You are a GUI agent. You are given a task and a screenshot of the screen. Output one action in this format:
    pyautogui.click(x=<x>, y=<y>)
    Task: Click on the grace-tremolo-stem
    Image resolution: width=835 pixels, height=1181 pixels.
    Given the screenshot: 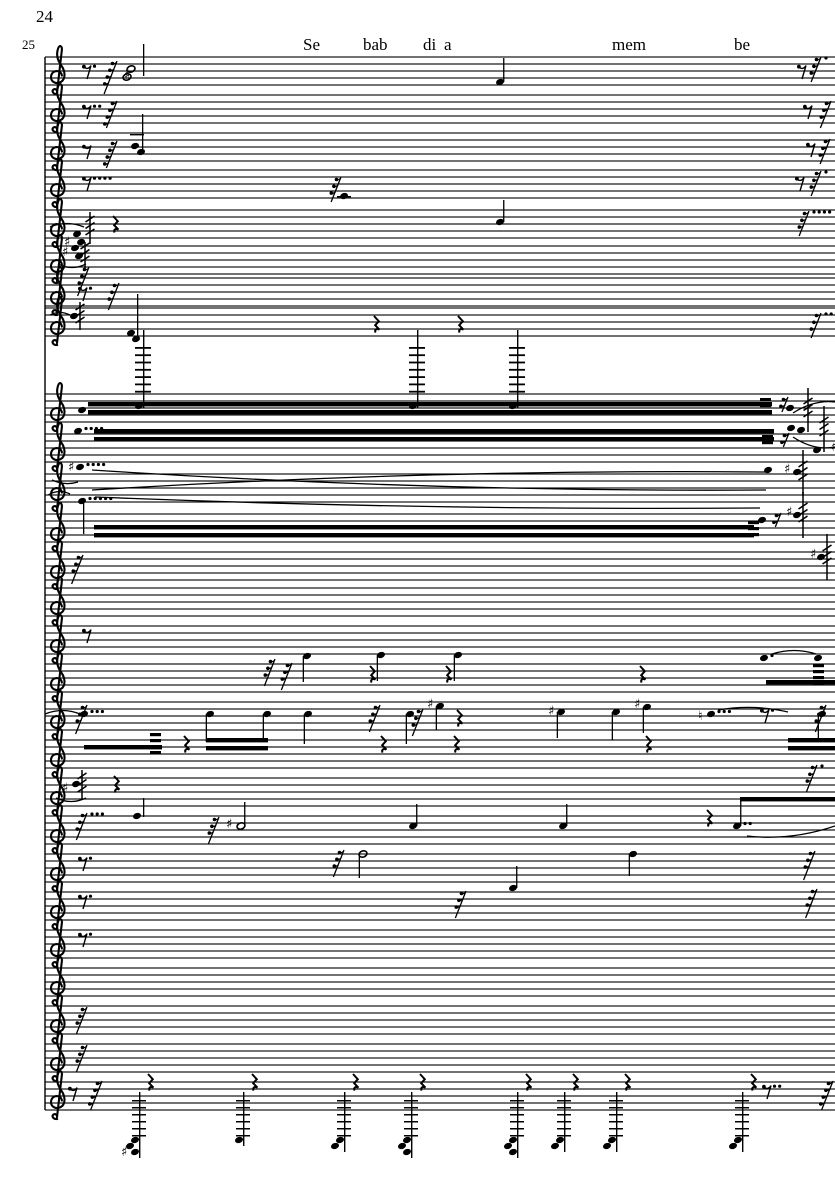 What is the action you would take?
    pyautogui.click(x=90, y=228)
    